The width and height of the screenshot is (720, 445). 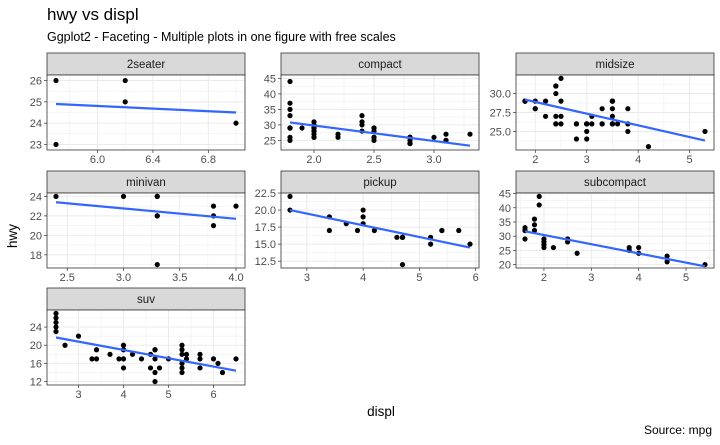 I want to click on y-tick-label: 12, so click(x=36, y=383).